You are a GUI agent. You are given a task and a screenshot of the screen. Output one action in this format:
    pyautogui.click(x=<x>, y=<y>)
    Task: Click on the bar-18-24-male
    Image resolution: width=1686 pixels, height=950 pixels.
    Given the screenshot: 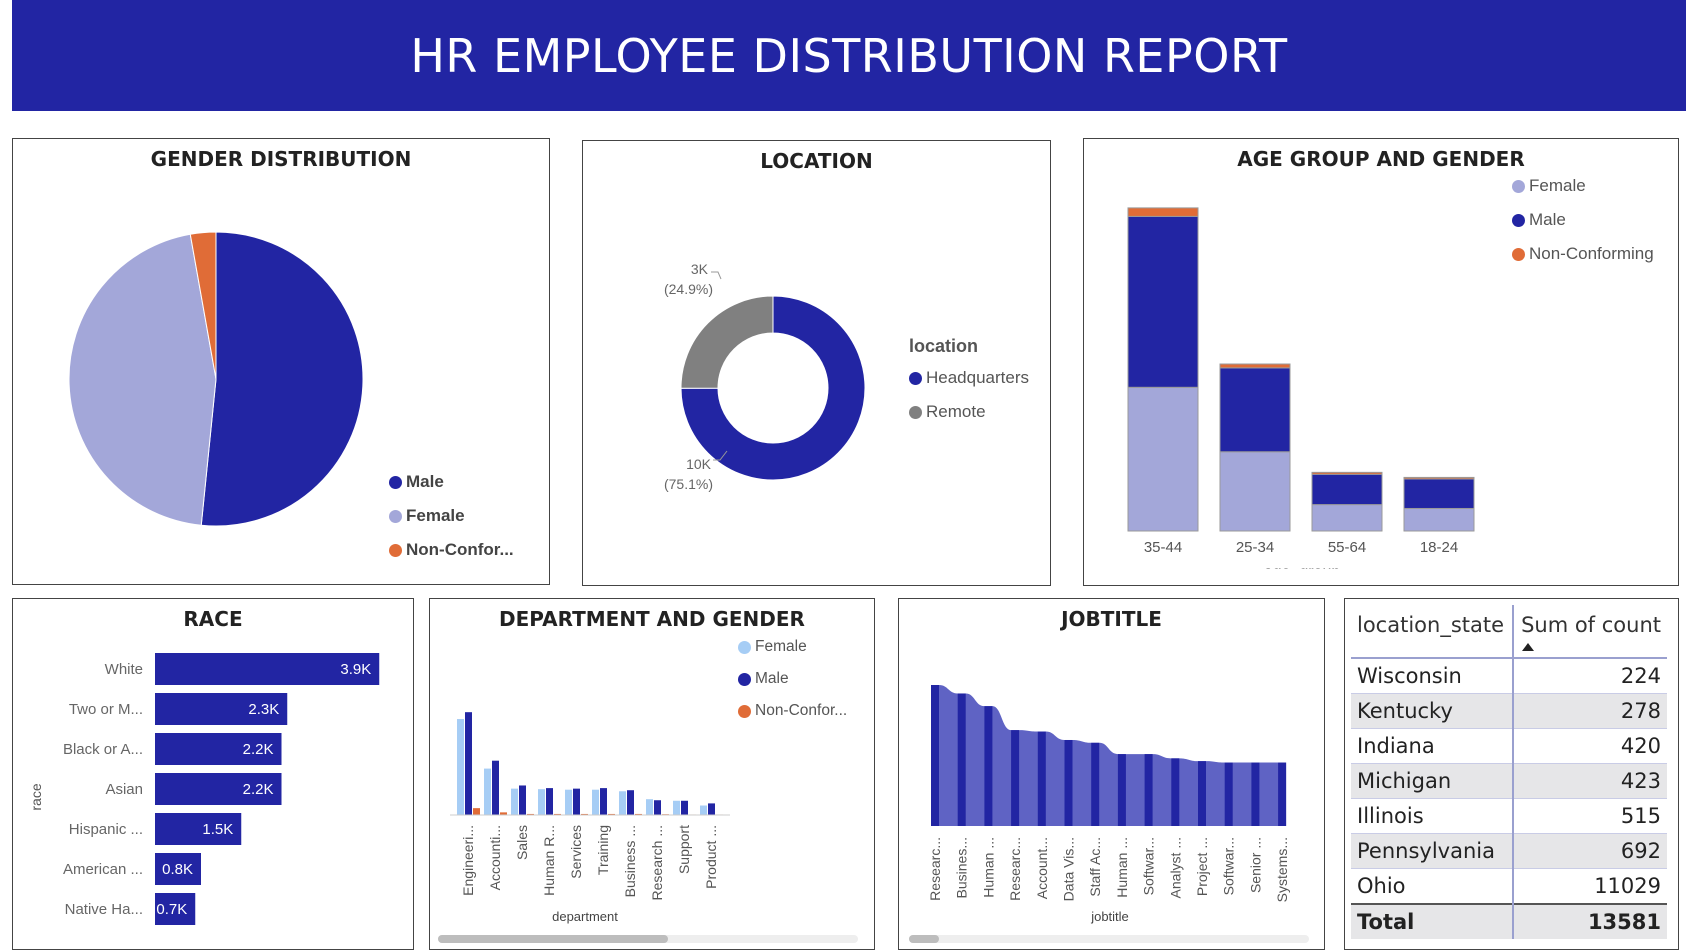 What is the action you would take?
    pyautogui.click(x=1439, y=493)
    